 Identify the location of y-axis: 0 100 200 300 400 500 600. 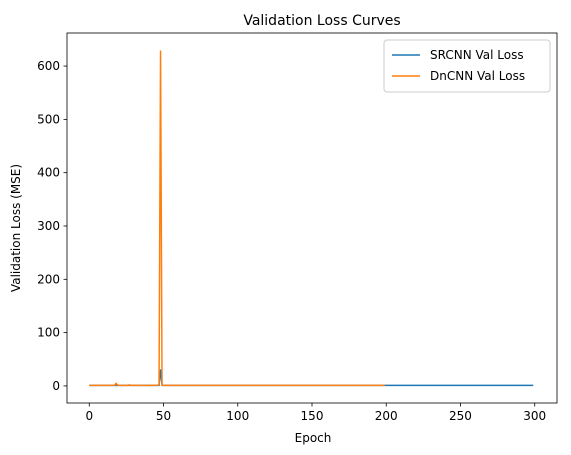
(52, 226).